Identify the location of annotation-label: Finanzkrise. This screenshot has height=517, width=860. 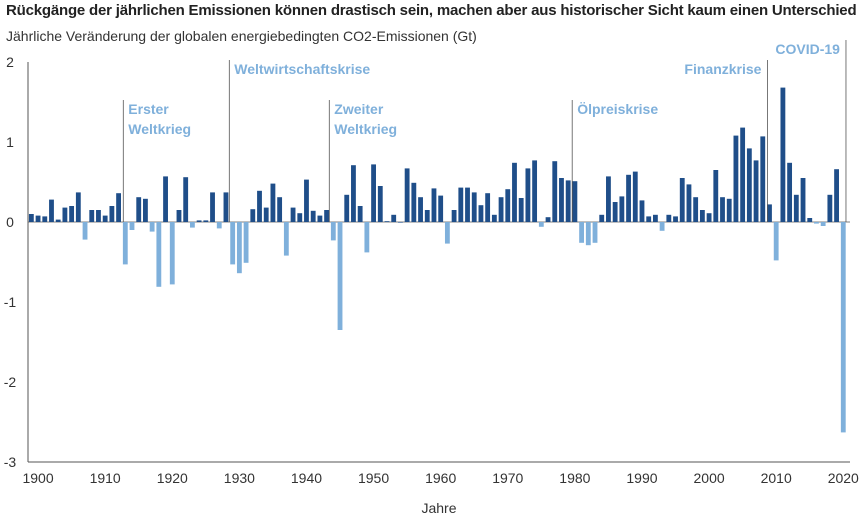
(722, 69).